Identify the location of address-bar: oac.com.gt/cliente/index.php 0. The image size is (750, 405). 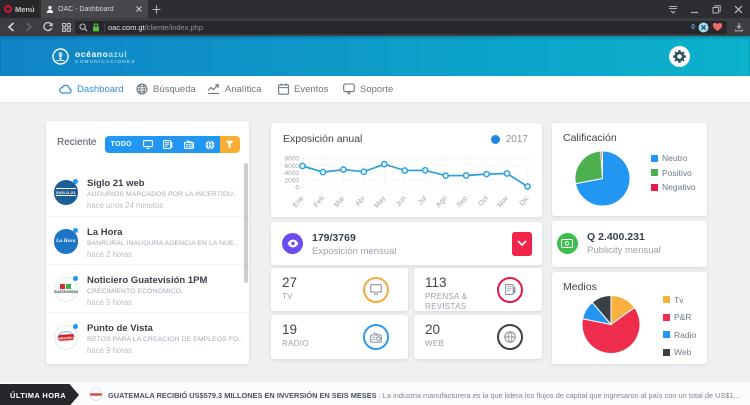
(401, 27).